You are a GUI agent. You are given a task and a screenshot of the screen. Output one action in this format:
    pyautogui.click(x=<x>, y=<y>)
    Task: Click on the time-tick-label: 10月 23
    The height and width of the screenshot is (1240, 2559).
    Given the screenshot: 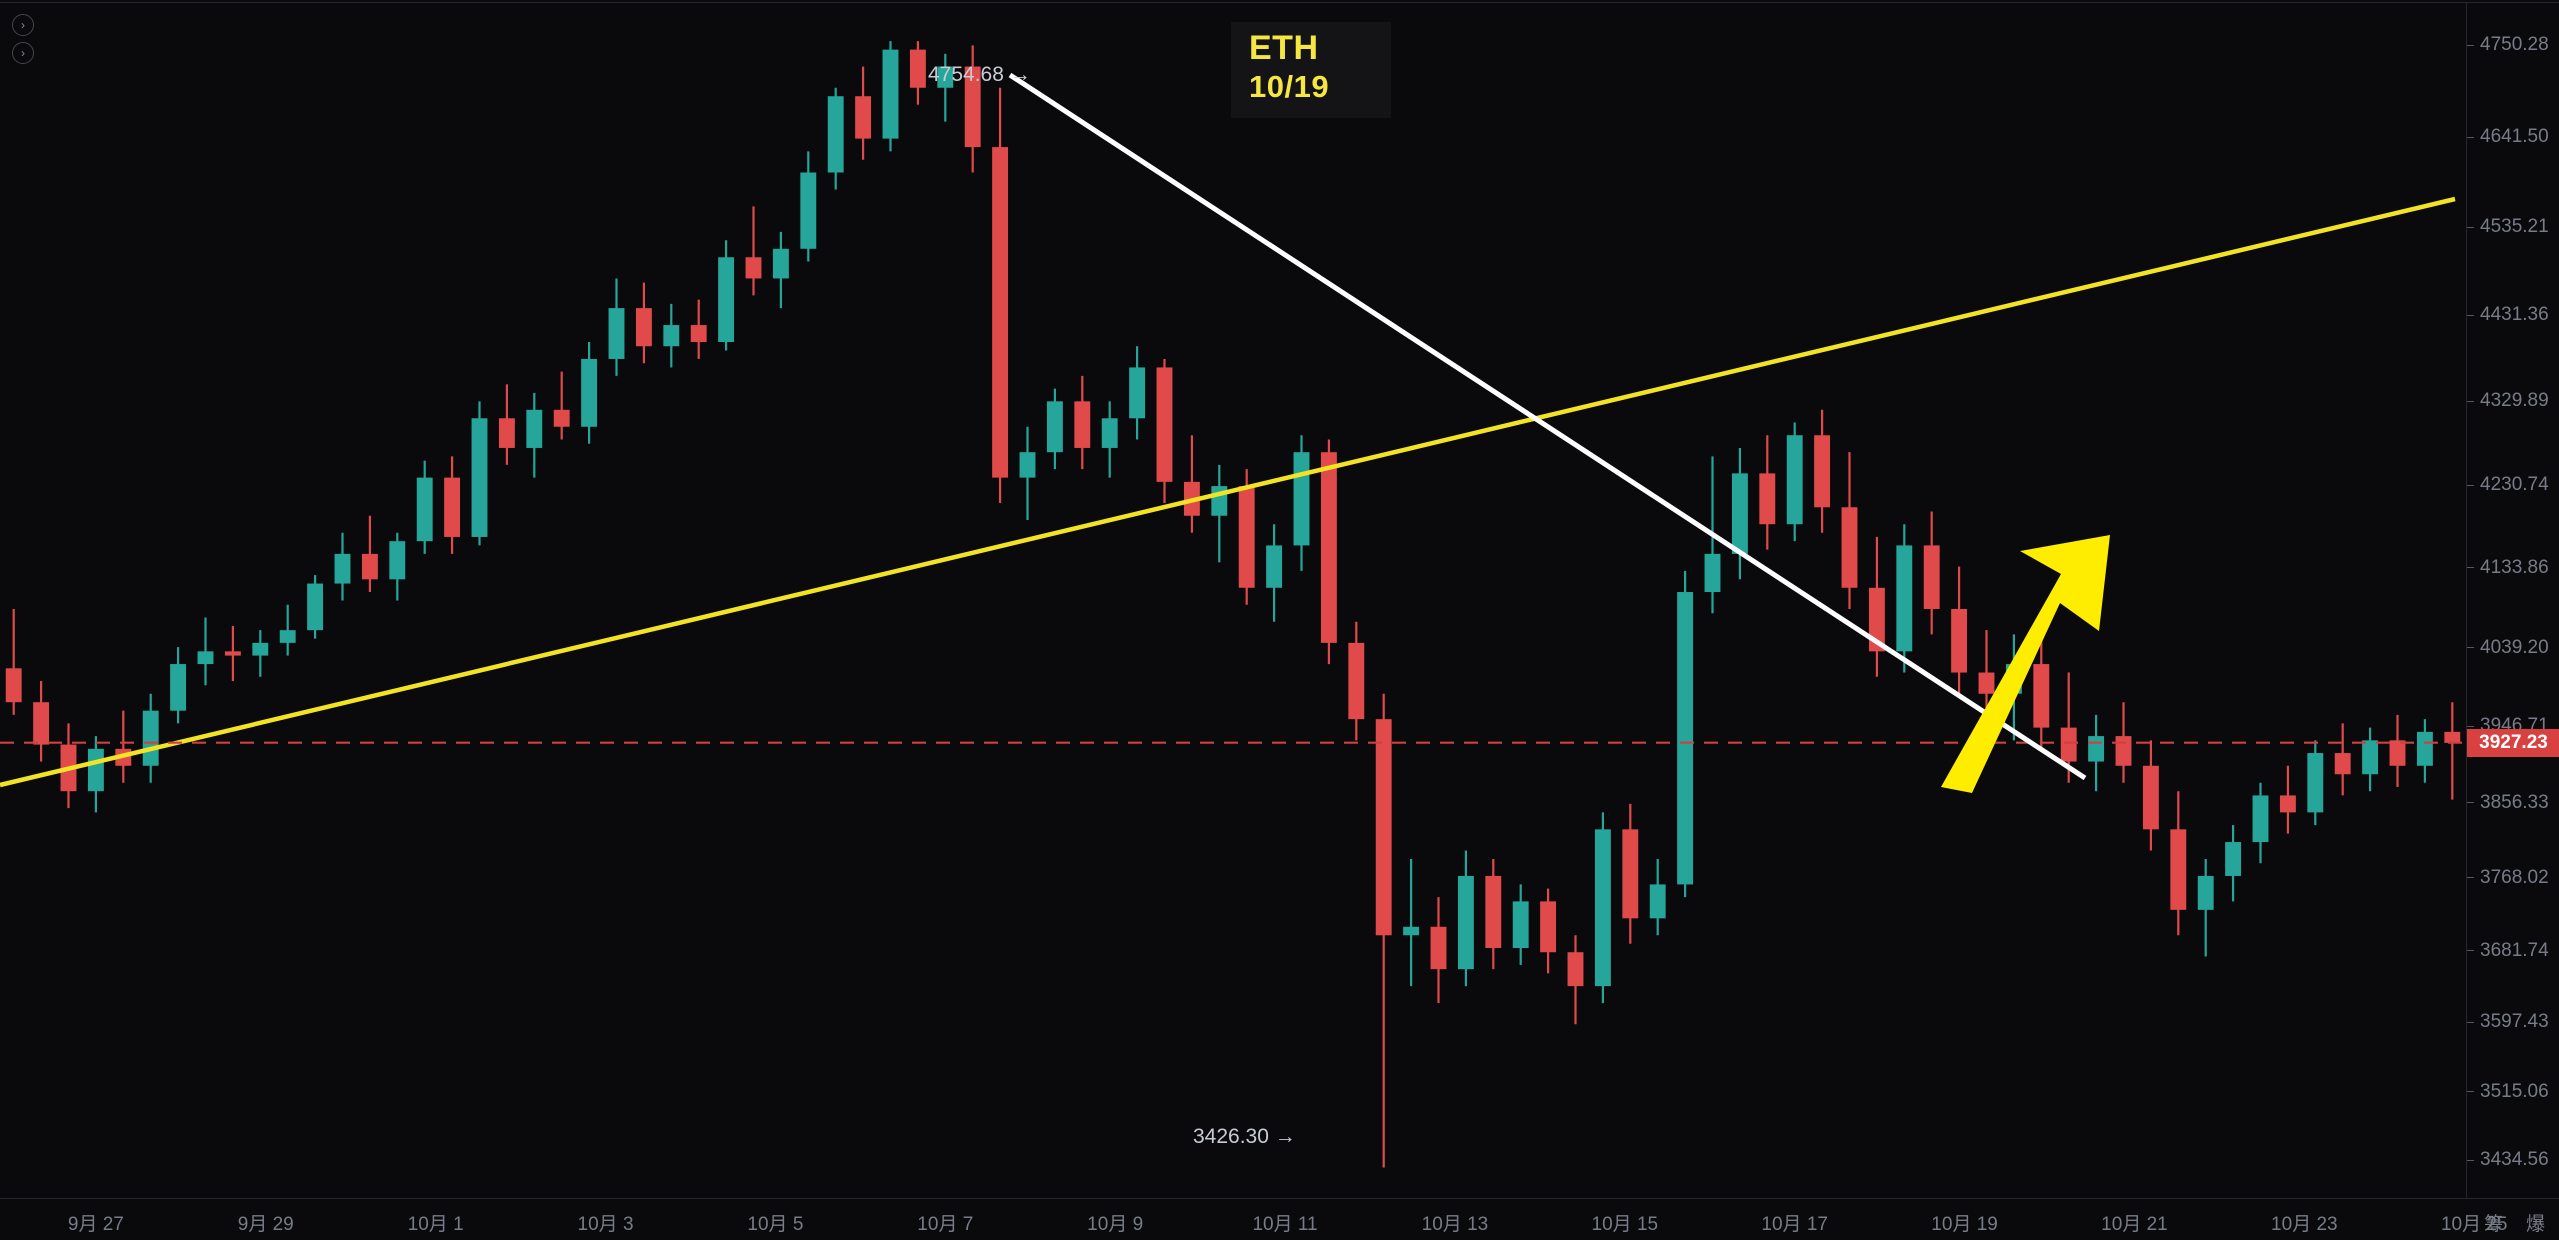 What is the action you would take?
    pyautogui.click(x=2304, y=1224)
    